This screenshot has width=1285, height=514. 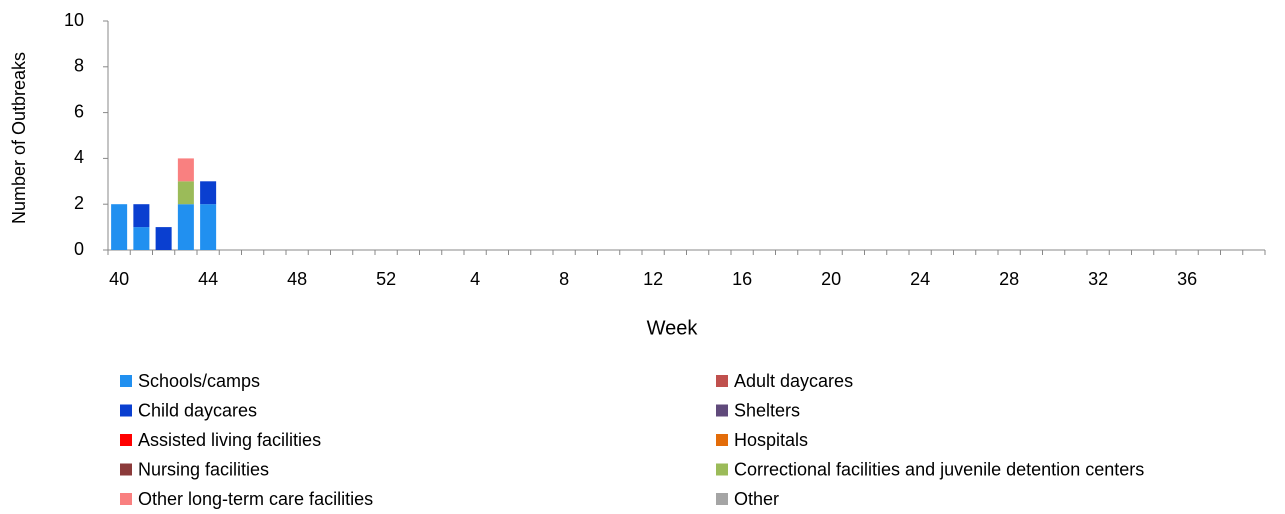 What do you see at coordinates (208, 279) in the screenshot?
I see `x-tick-label: 44` at bounding box center [208, 279].